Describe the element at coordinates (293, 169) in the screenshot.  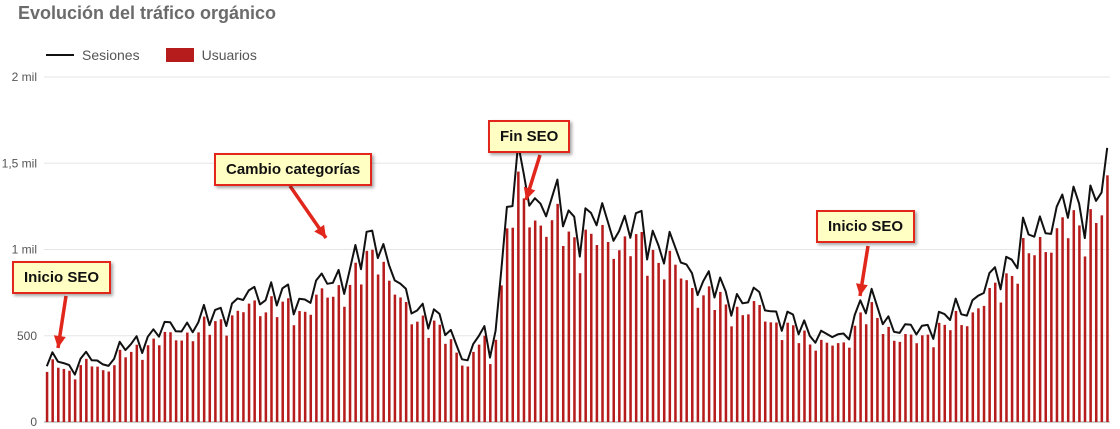
I see `annotation-cambio-categorias: Cambio categorías` at that location.